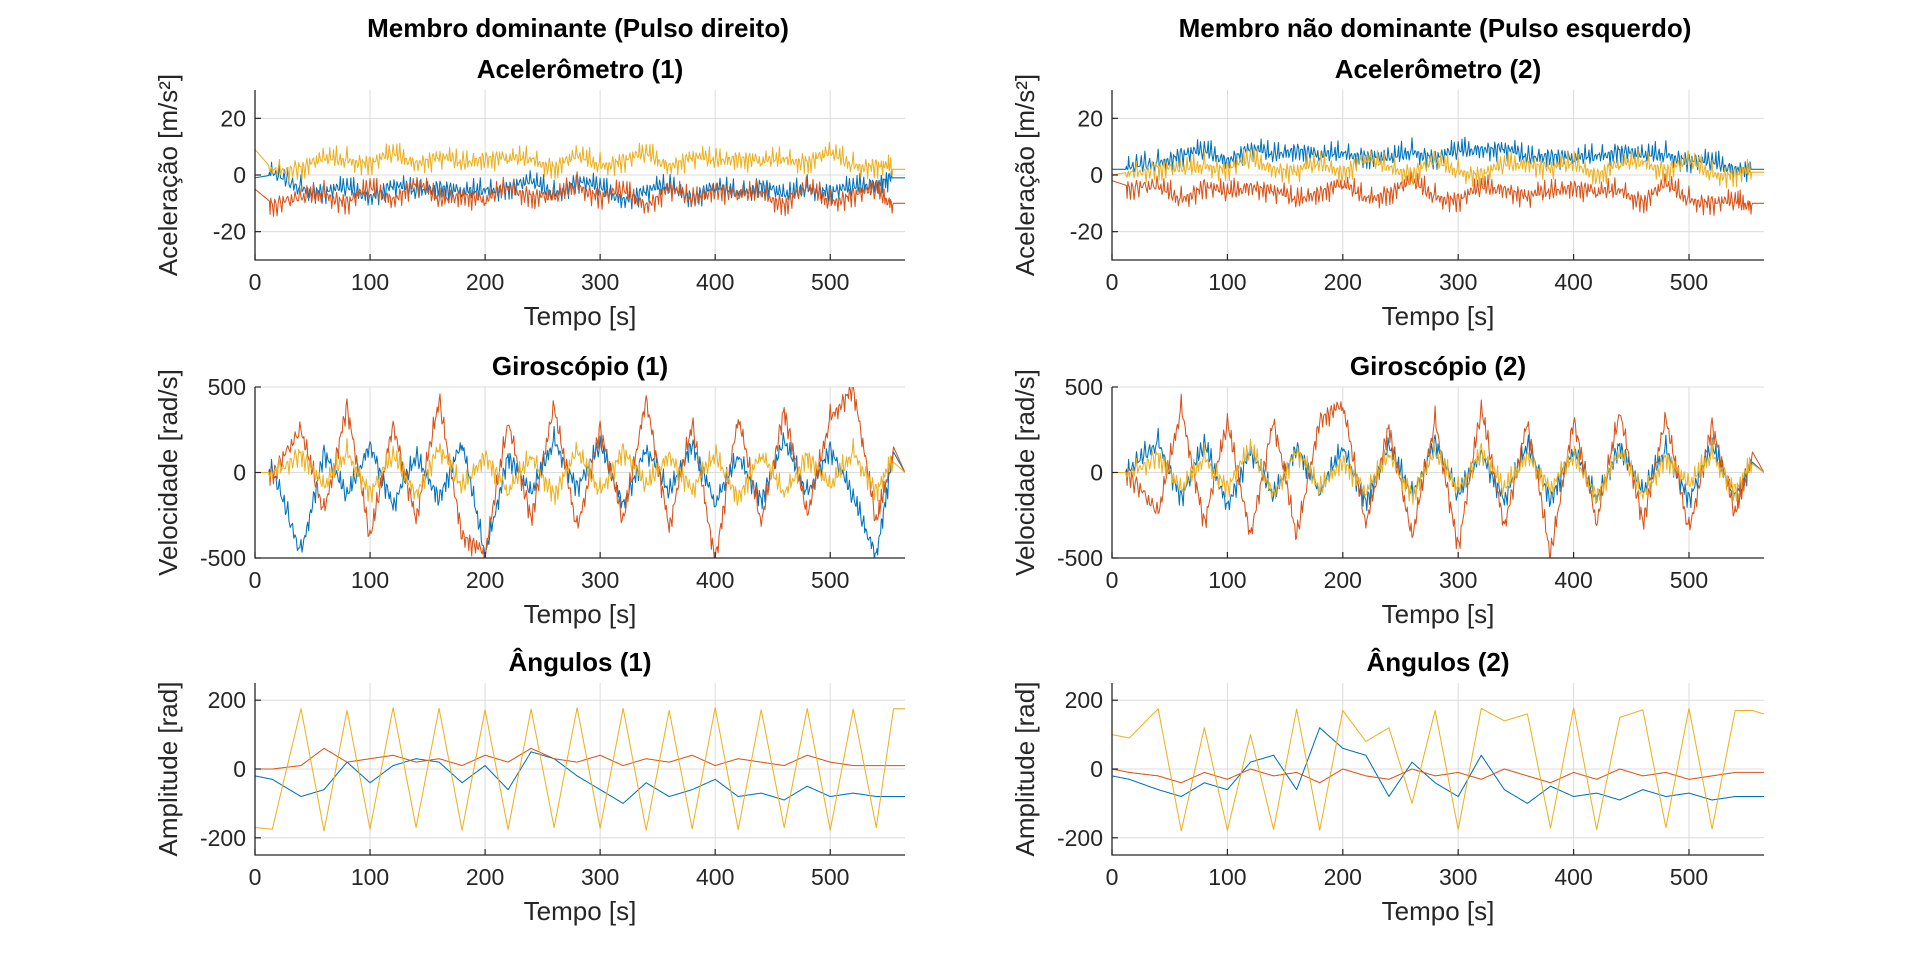  Describe the element at coordinates (580, 662) in the screenshot. I see `subplot-title: Ângulos (1)` at that location.